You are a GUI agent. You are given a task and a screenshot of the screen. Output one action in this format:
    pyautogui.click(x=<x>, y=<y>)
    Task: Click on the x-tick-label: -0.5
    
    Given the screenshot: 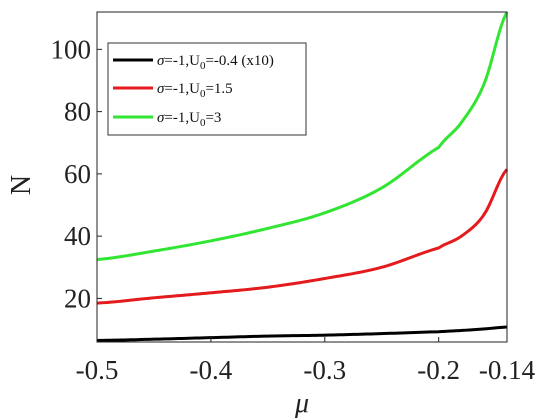 What is the action you would take?
    pyautogui.click(x=97, y=370)
    